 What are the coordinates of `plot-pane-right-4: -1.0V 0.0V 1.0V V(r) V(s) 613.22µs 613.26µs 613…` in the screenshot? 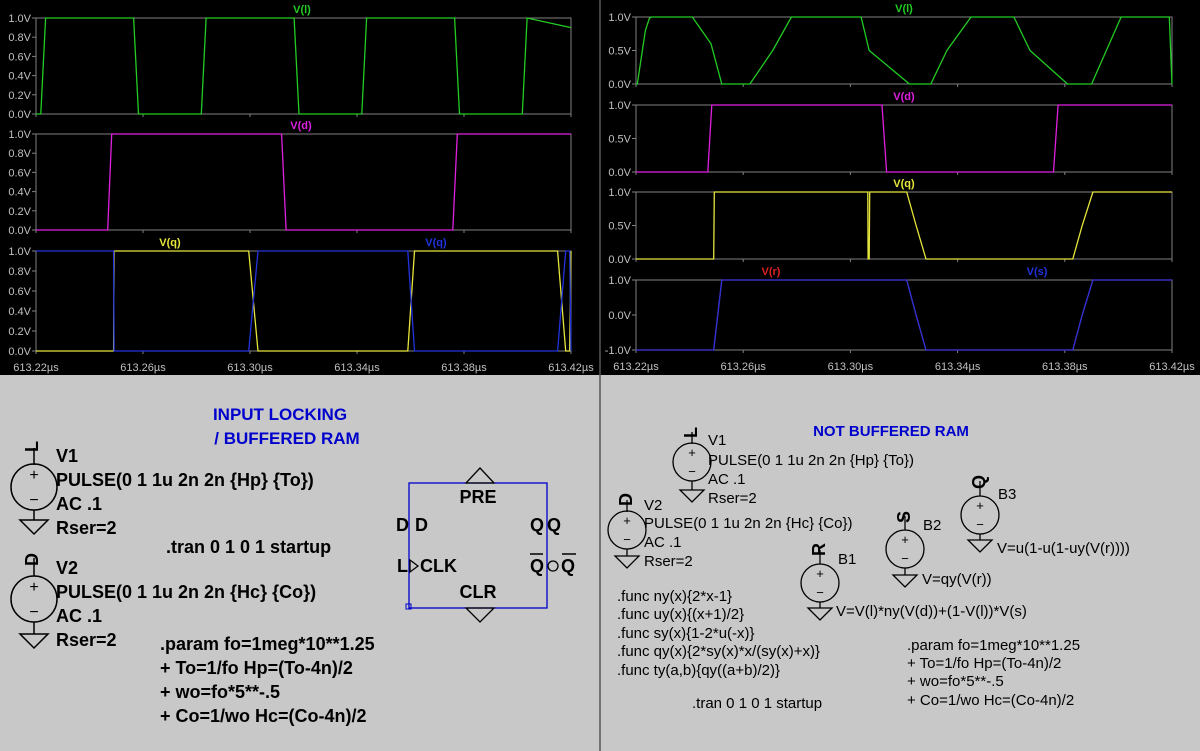 It's located at (900, 319).